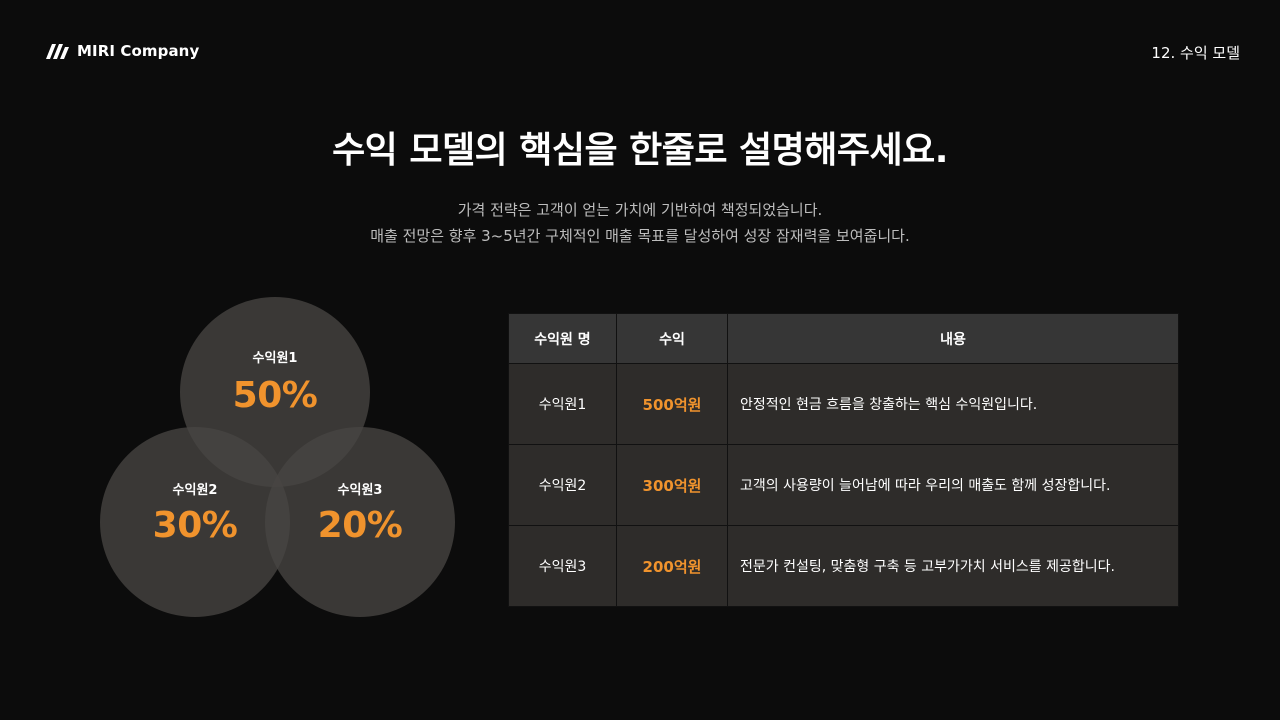 Image resolution: width=1280 pixels, height=720 pixels. Describe the element at coordinates (953, 404) in the screenshot. I see `cell-description: 안정적인 현금 흐름을 창출하는 핵심 수익원입니다.` at that location.